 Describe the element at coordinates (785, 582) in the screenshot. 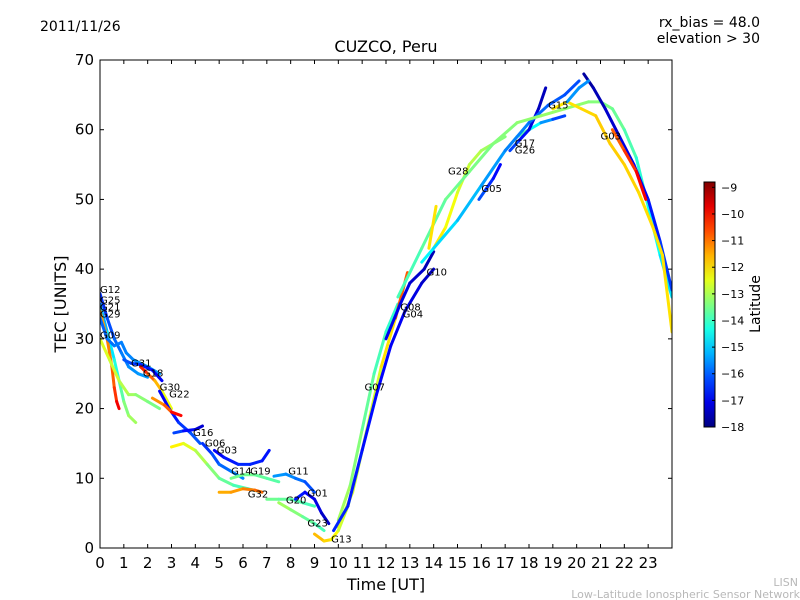

I see `watermark-lisn: LISN` at that location.